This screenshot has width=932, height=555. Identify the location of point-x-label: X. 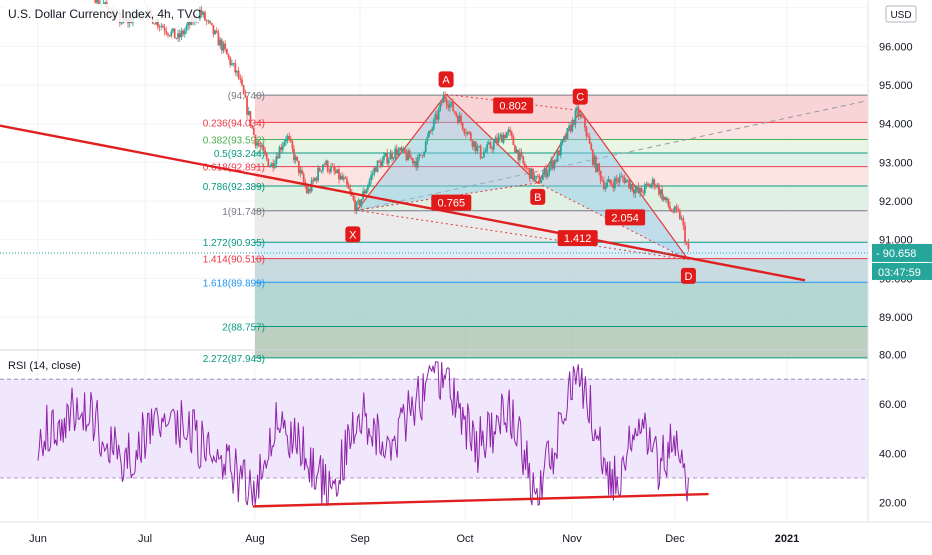
(353, 235).